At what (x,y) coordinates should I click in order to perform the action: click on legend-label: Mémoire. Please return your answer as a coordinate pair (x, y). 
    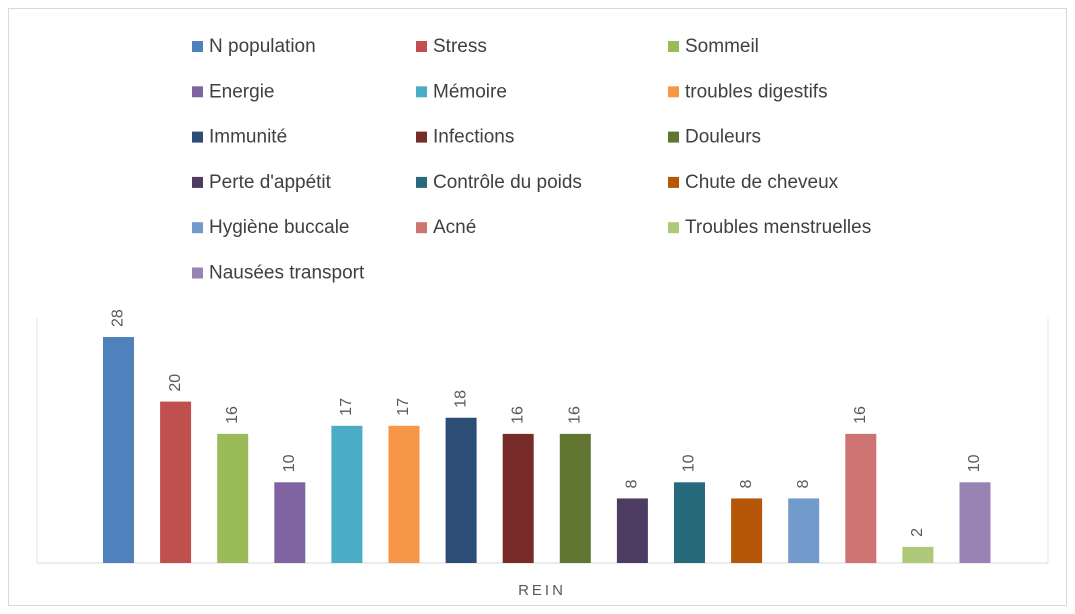
    Looking at the image, I should click on (470, 91).